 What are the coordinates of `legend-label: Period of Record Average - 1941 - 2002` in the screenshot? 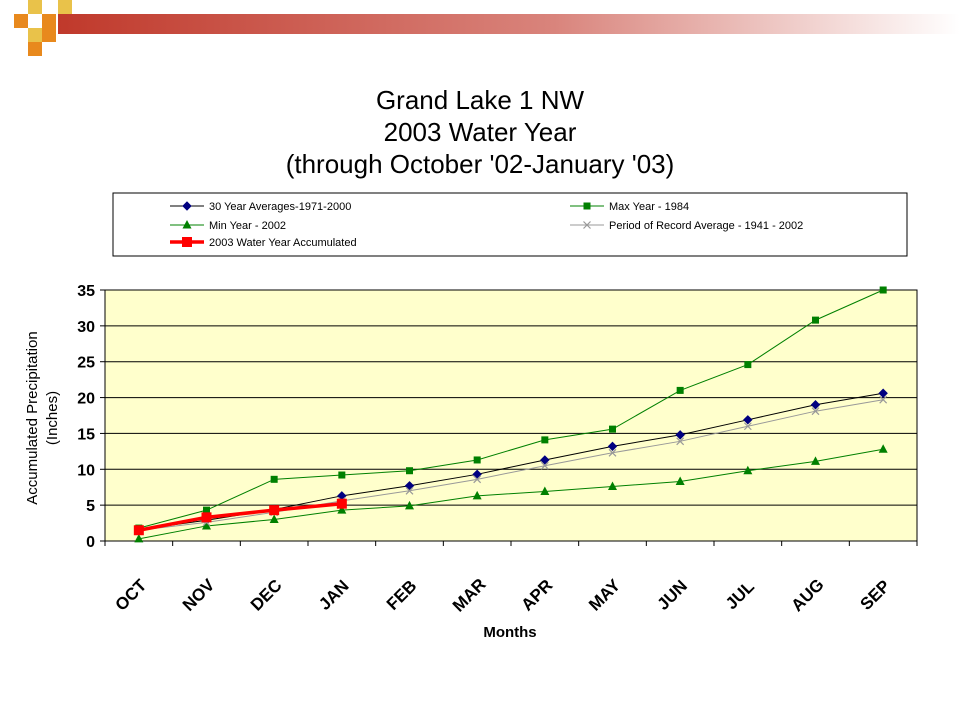 It's located at (706, 226).